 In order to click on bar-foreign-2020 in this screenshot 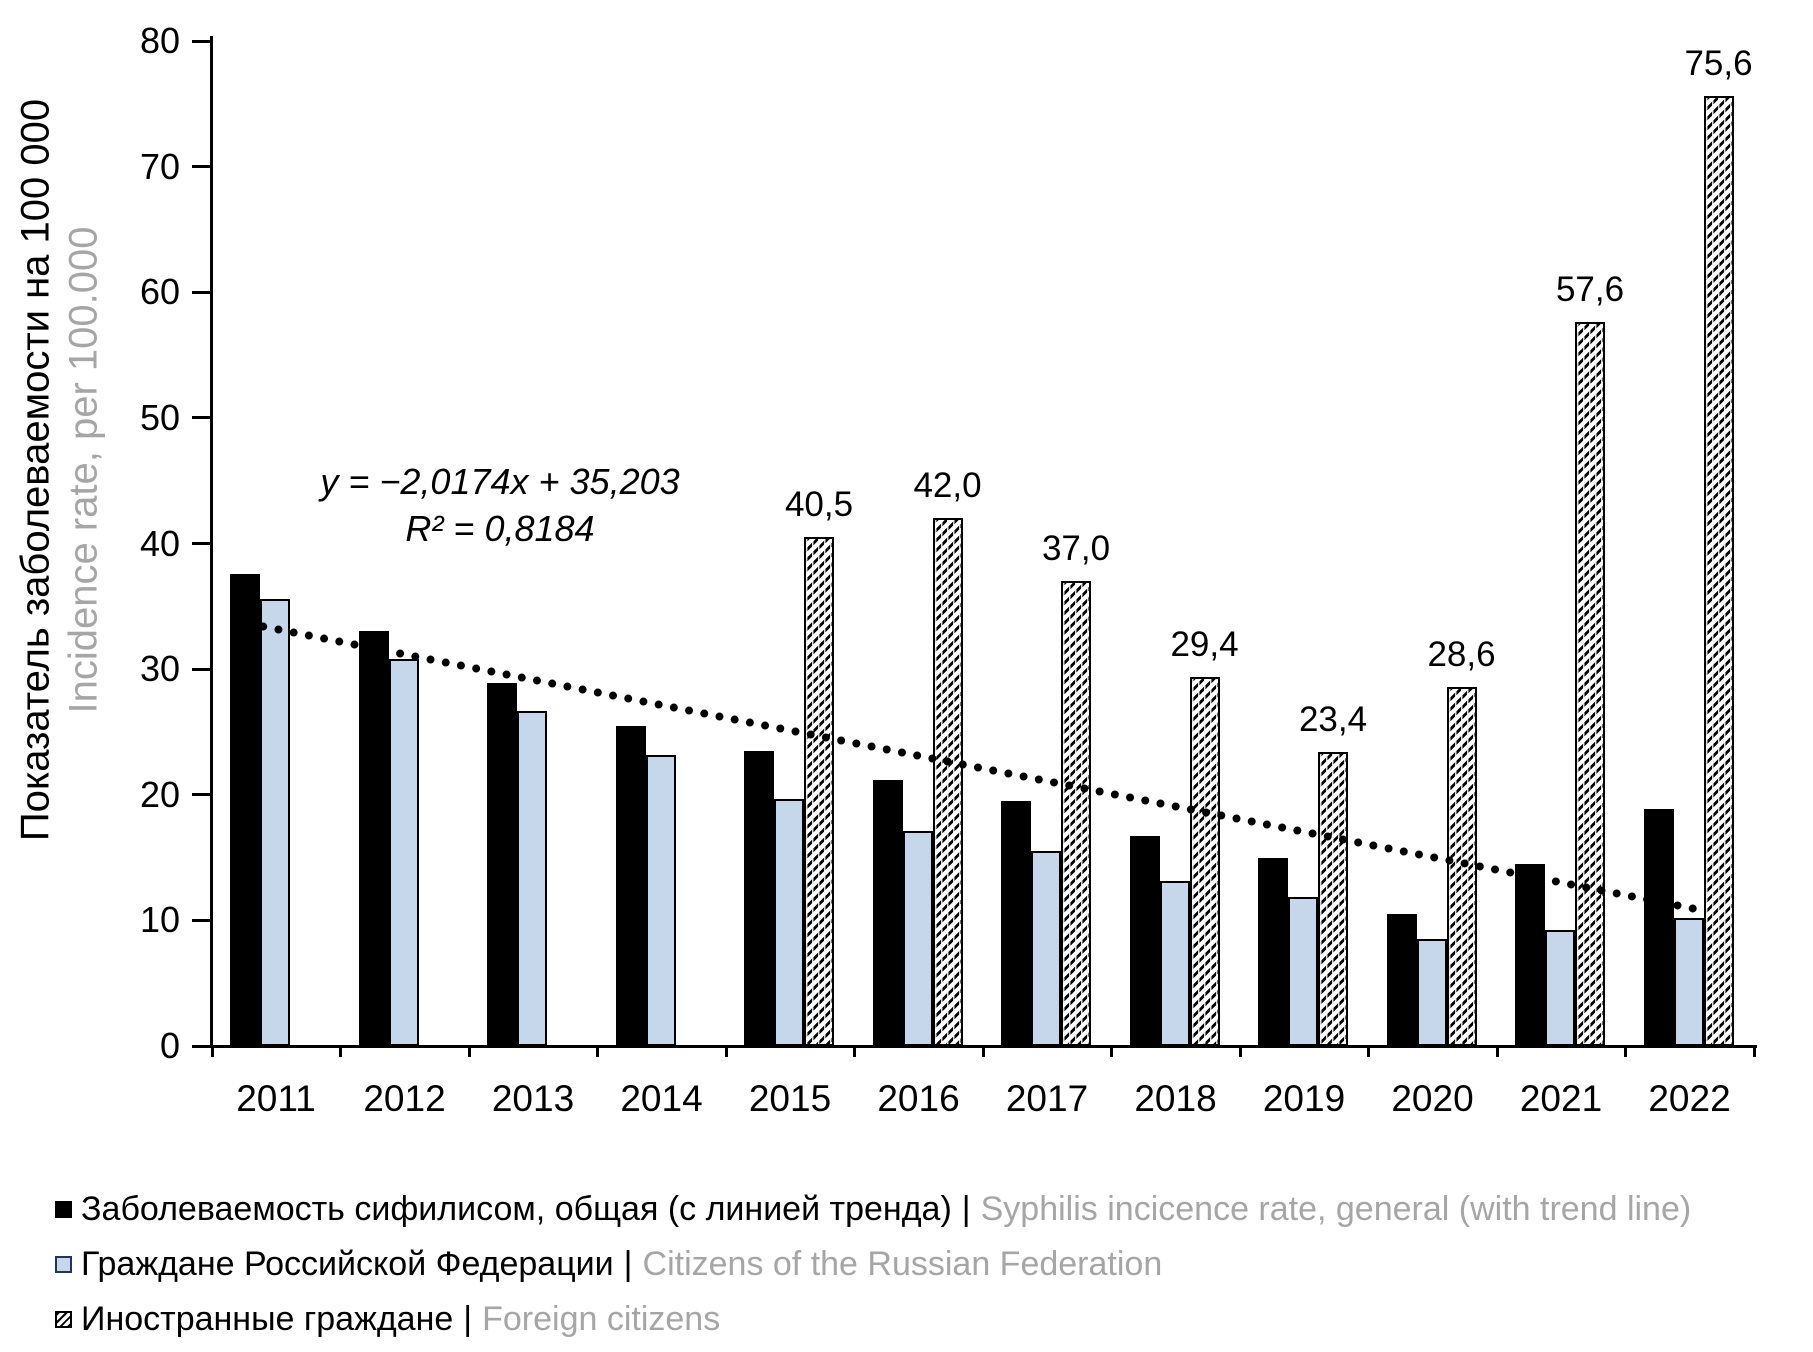, I will do `click(1461, 866)`.